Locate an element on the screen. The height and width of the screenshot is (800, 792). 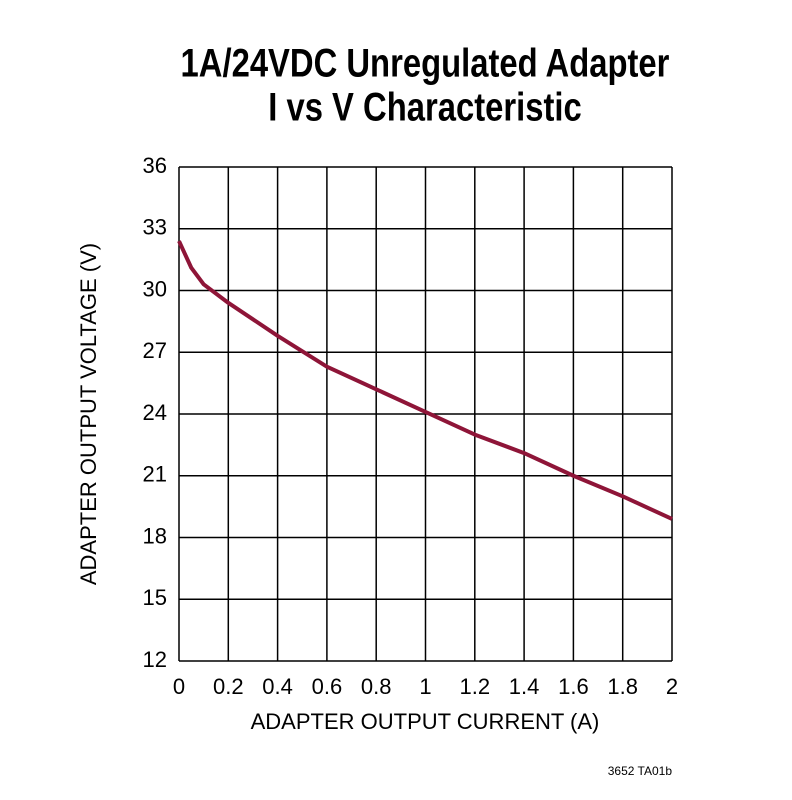
chart-subtitle: I vs V Characteristic is located at coordinates (424, 106).